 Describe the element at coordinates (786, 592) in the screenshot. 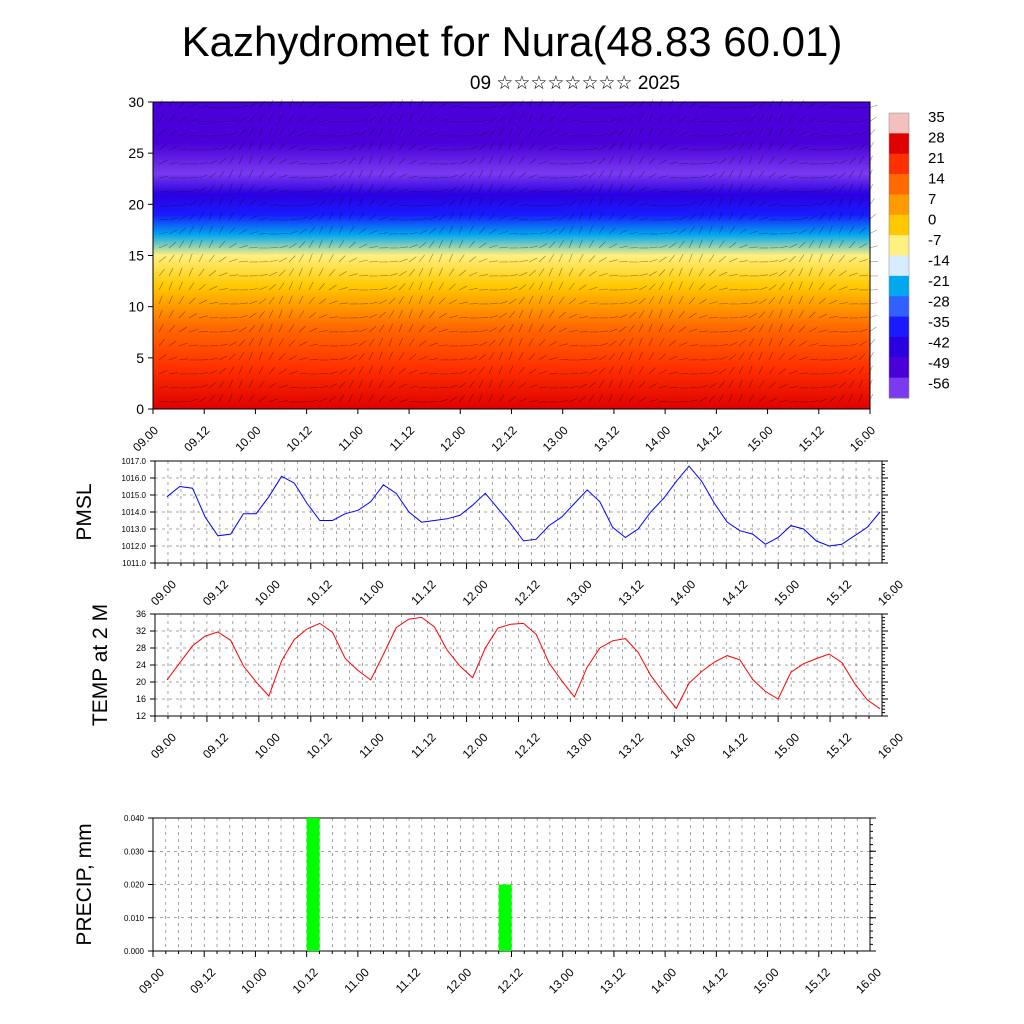

I see `x-tick-label: 15.00` at that location.